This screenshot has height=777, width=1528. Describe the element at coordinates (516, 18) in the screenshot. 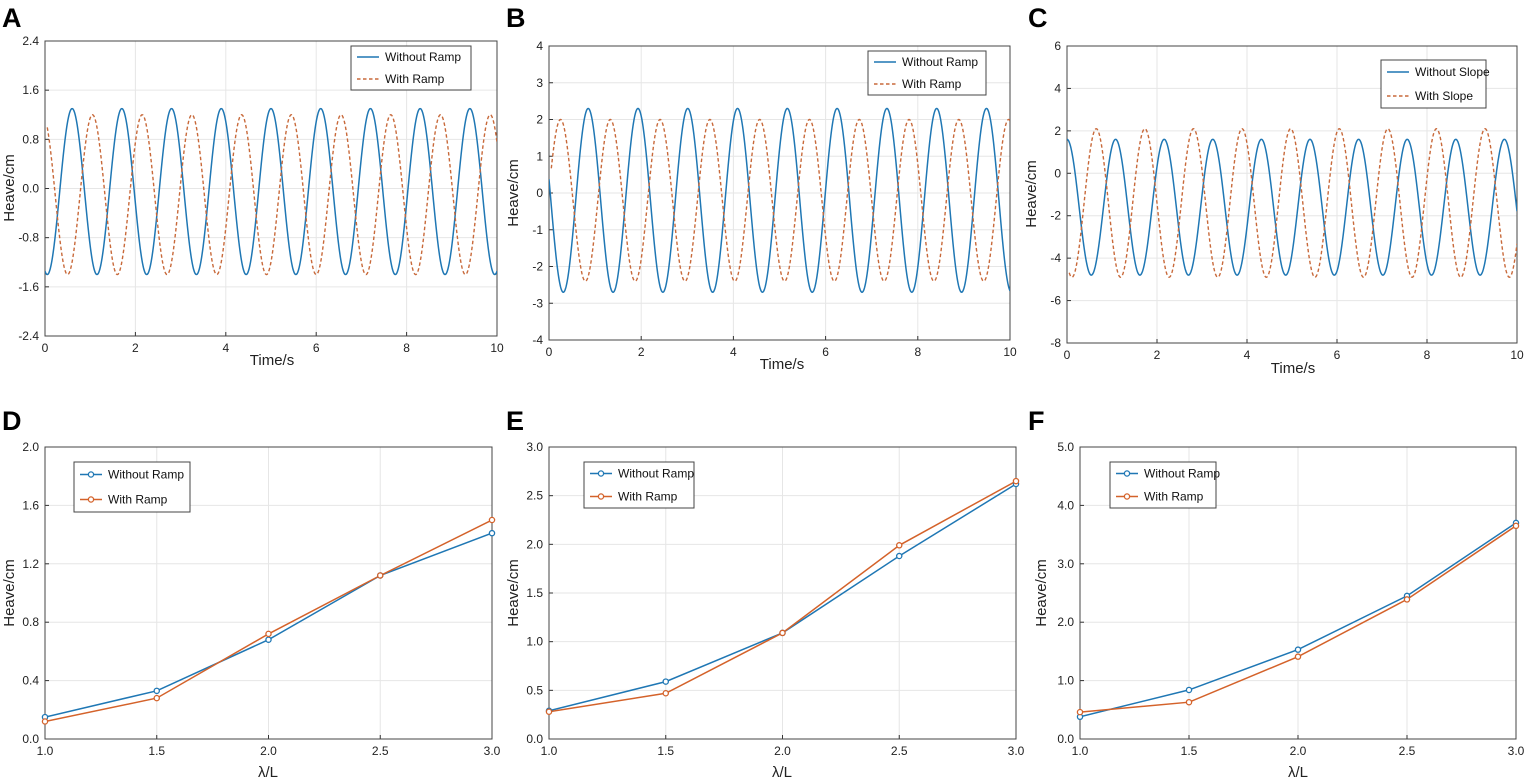

I see `panel-letter: B` at that location.